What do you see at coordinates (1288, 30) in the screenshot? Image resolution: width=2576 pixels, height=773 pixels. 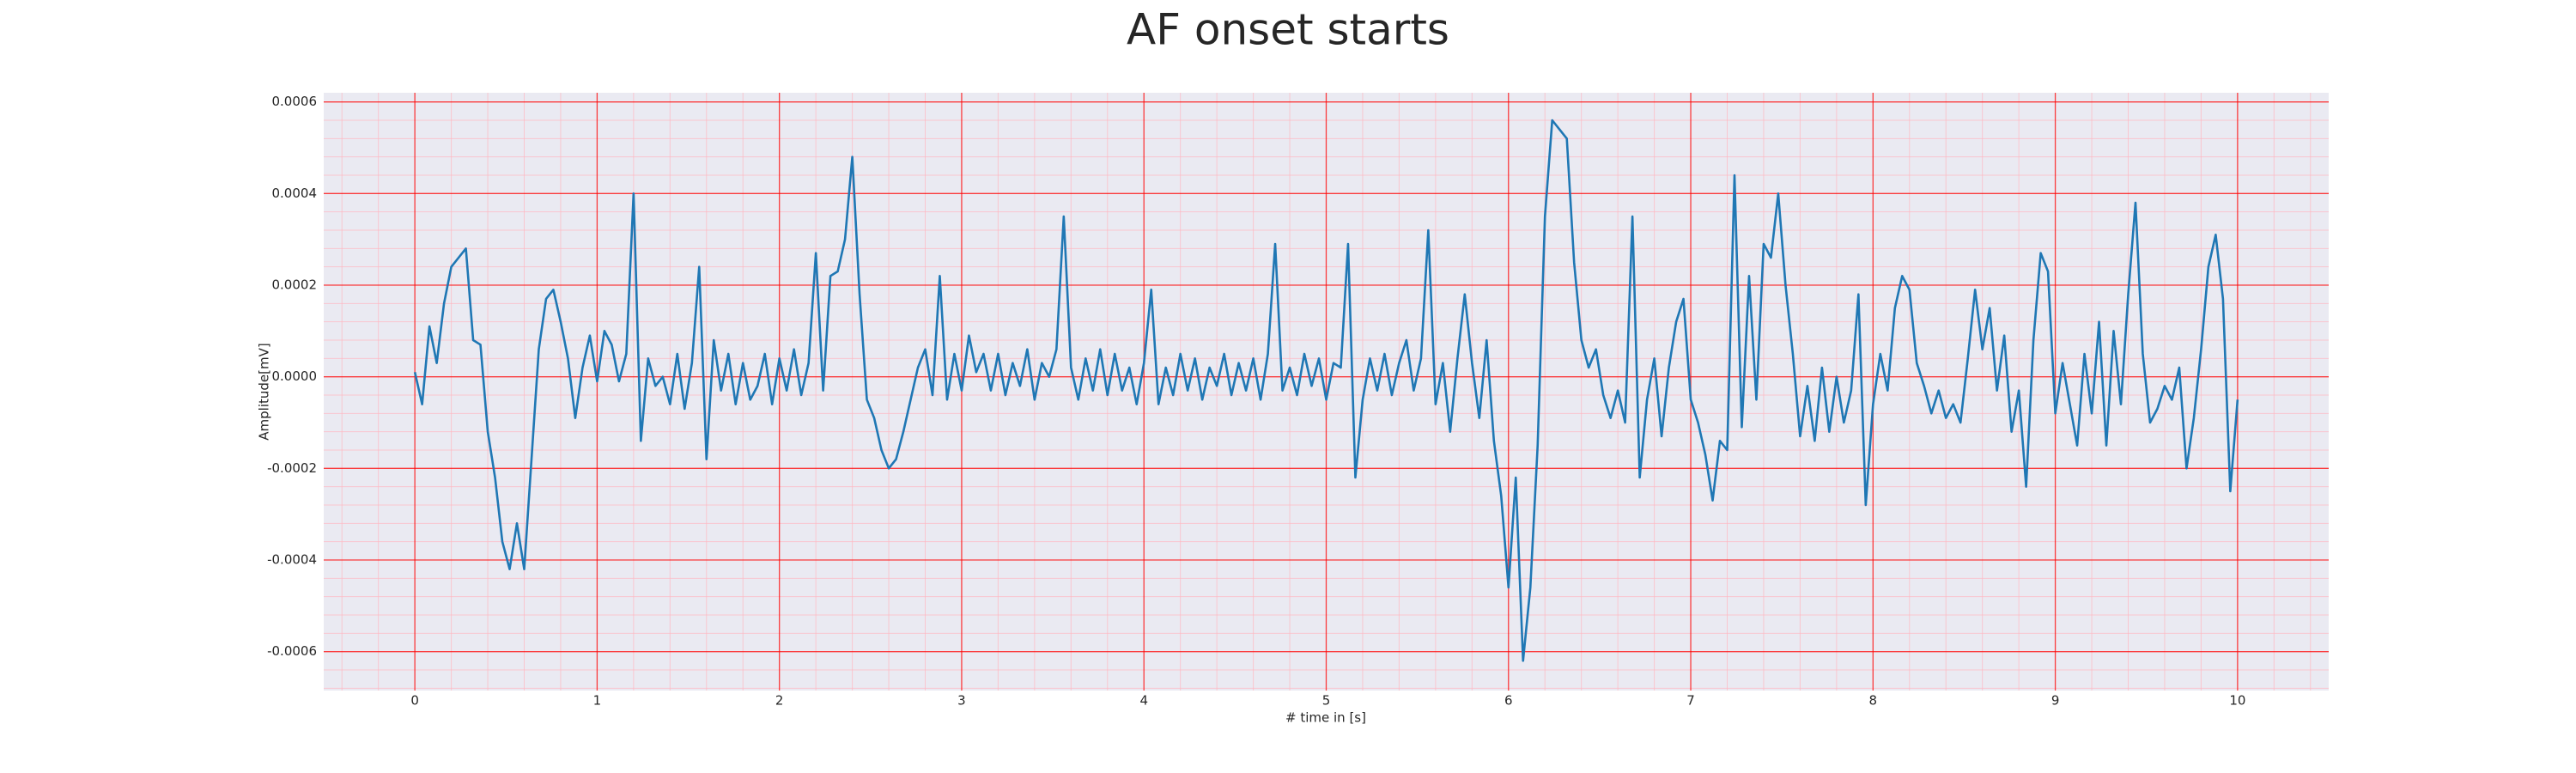 I see `chart-title: AF onset starts` at bounding box center [1288, 30].